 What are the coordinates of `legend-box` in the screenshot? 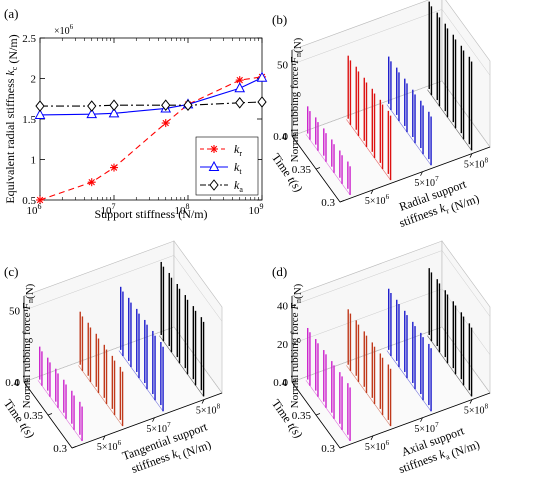 It's located at (227, 166).